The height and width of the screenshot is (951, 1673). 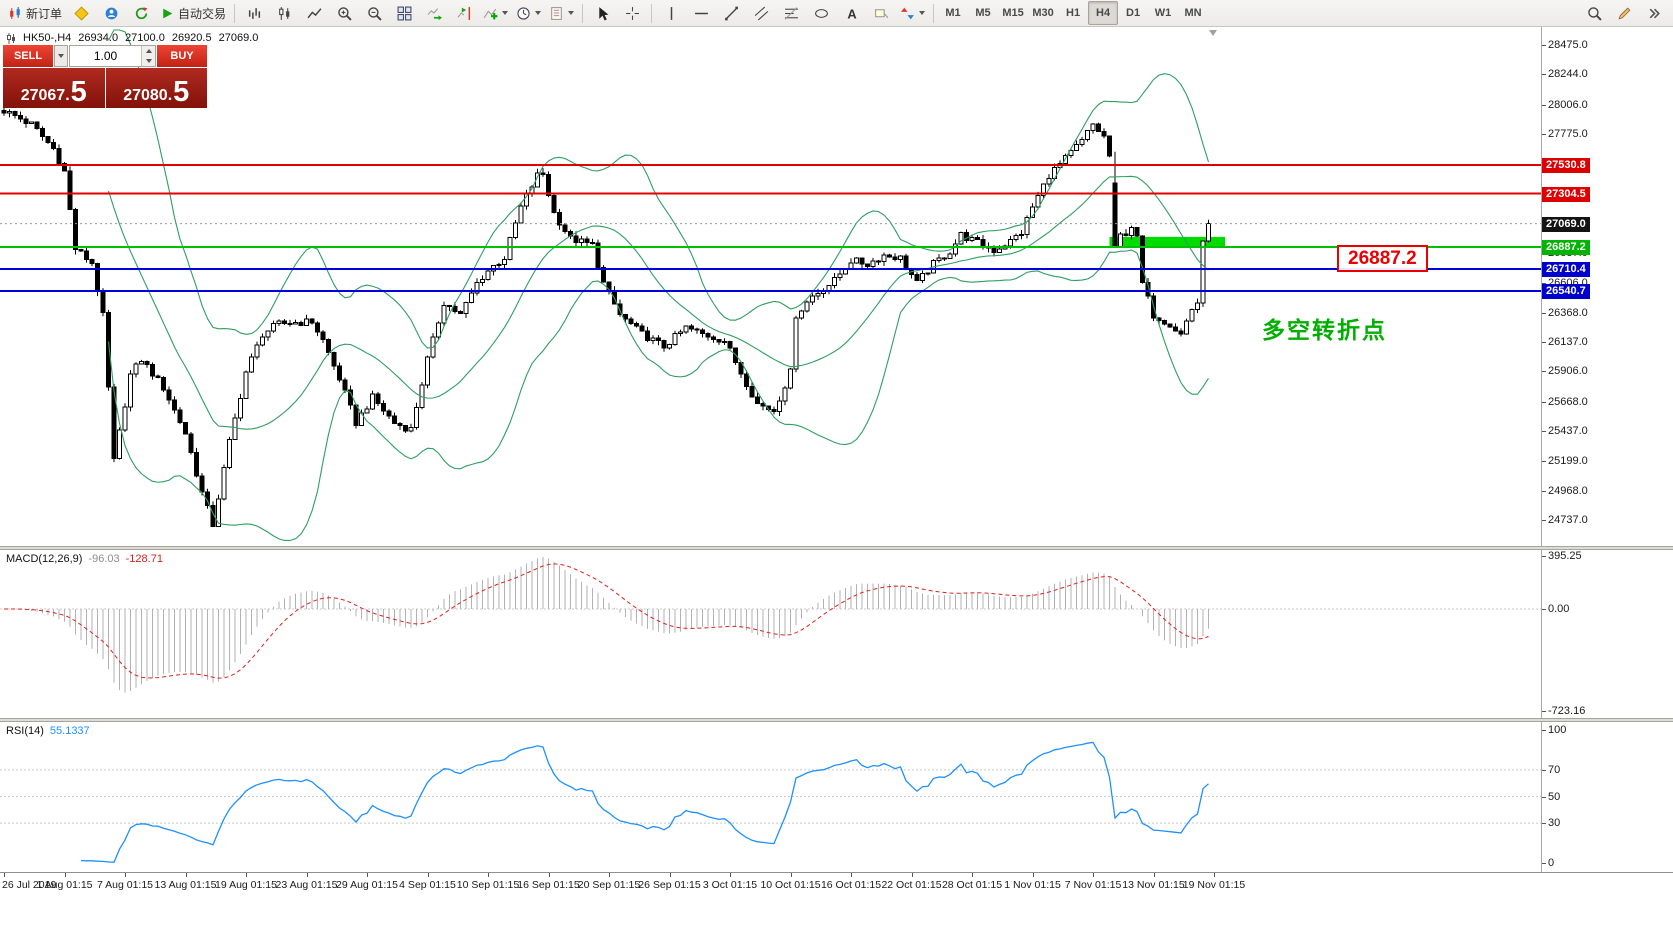 What do you see at coordinates (1103, 13) in the screenshot?
I see `timeframe-h4-button: H4` at bounding box center [1103, 13].